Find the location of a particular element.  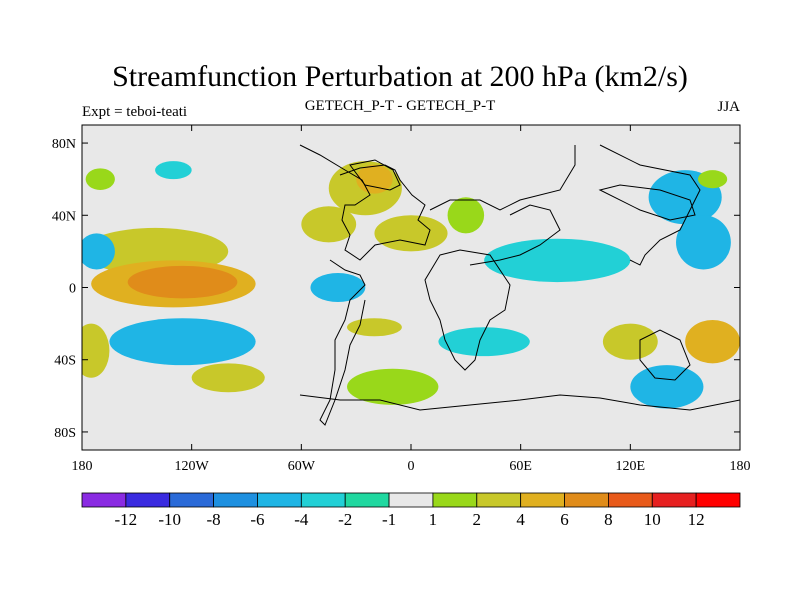

colorbar-label: 6 is located at coordinates (564, 519).